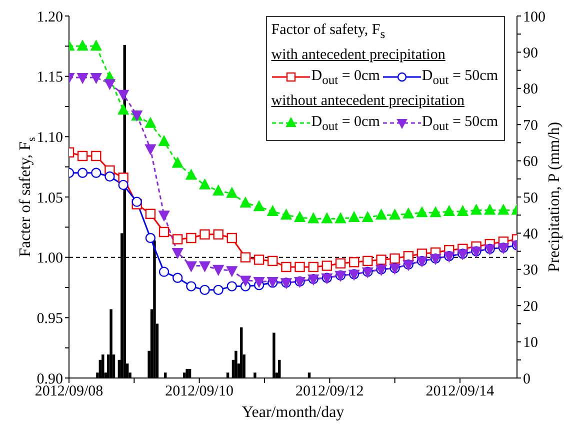 The width and height of the screenshot is (569, 424). Describe the element at coordinates (526, 379) in the screenshot. I see `y2-tick-label: 0` at that location.